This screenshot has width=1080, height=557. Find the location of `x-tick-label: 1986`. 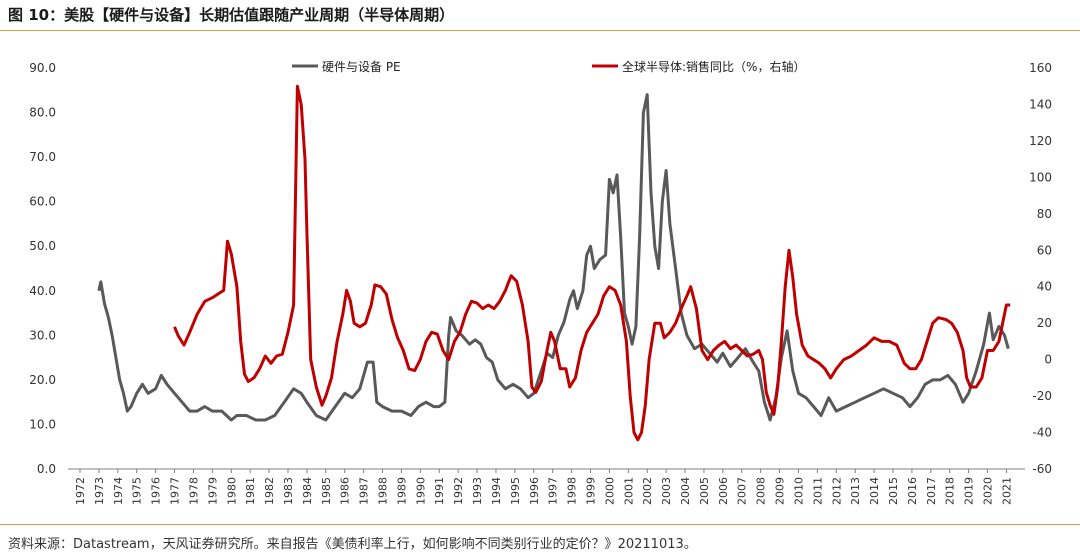

x-tick-label: 1986 is located at coordinates (345, 491).